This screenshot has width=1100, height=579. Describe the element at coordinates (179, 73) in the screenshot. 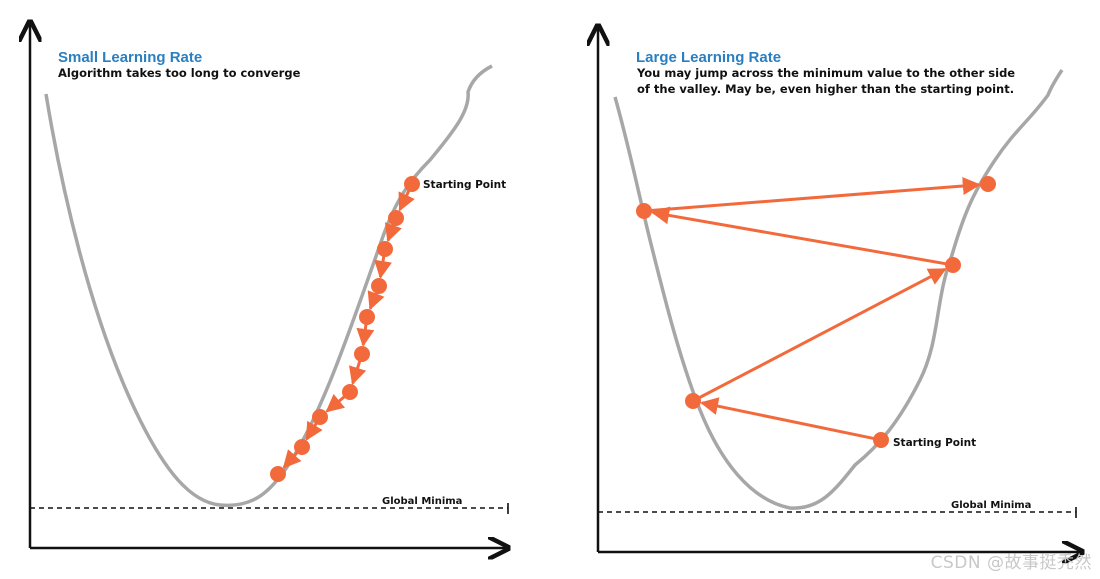

I see `left-panel-description: Algorithm takes too long to converge` at that location.